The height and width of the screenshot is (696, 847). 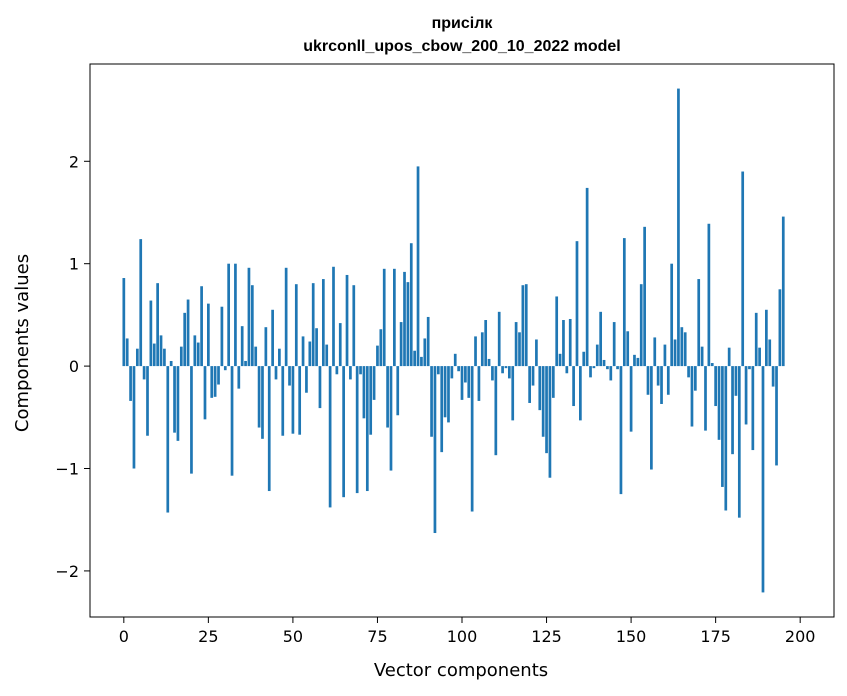 What do you see at coordinates (715, 636) in the screenshot?
I see `x-tick-label: 175` at bounding box center [715, 636].